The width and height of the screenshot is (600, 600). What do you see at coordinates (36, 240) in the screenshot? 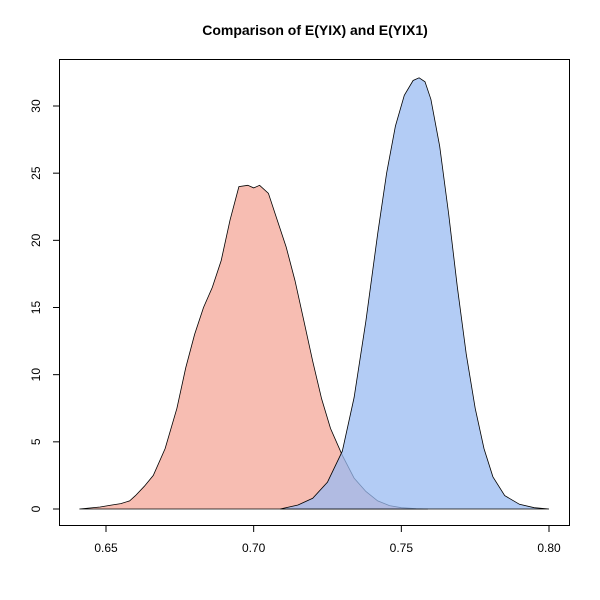
I see `y-tick-label: 20` at bounding box center [36, 240].